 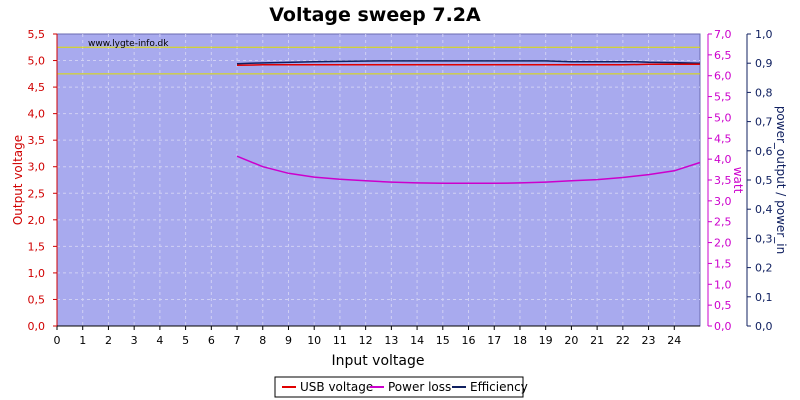 I want to click on y-left-tick-label: 2,5, so click(x=37, y=193).